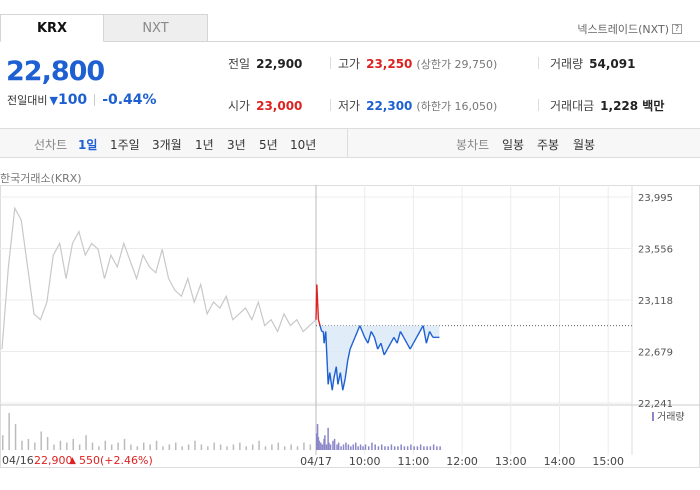 This screenshot has height=490, width=700. What do you see at coordinates (584, 145) in the screenshot?
I see `candle-monthly: 월봉` at bounding box center [584, 145].